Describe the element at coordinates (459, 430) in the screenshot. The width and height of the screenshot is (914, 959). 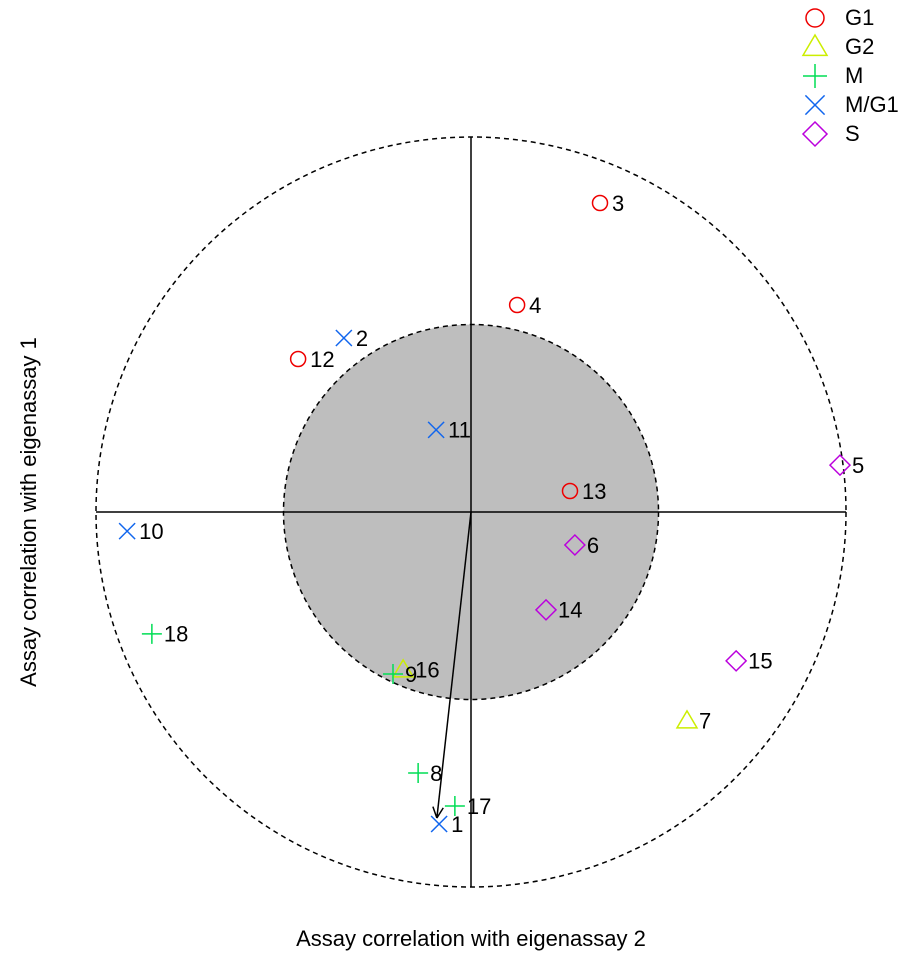
I see `point-label: 11` at that location.